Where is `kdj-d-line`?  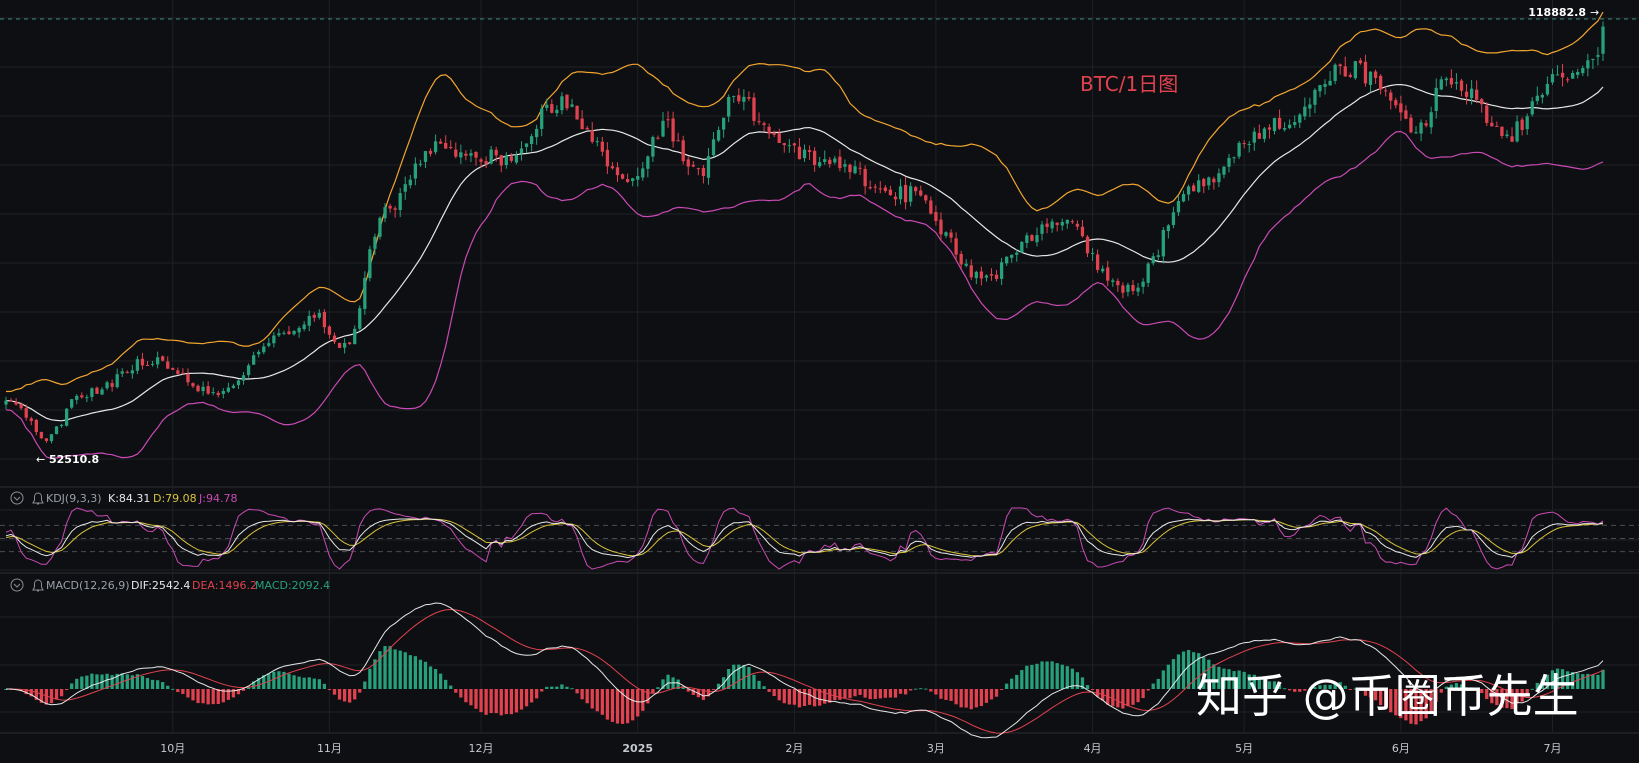 kdj-d-line is located at coordinates (804, 537).